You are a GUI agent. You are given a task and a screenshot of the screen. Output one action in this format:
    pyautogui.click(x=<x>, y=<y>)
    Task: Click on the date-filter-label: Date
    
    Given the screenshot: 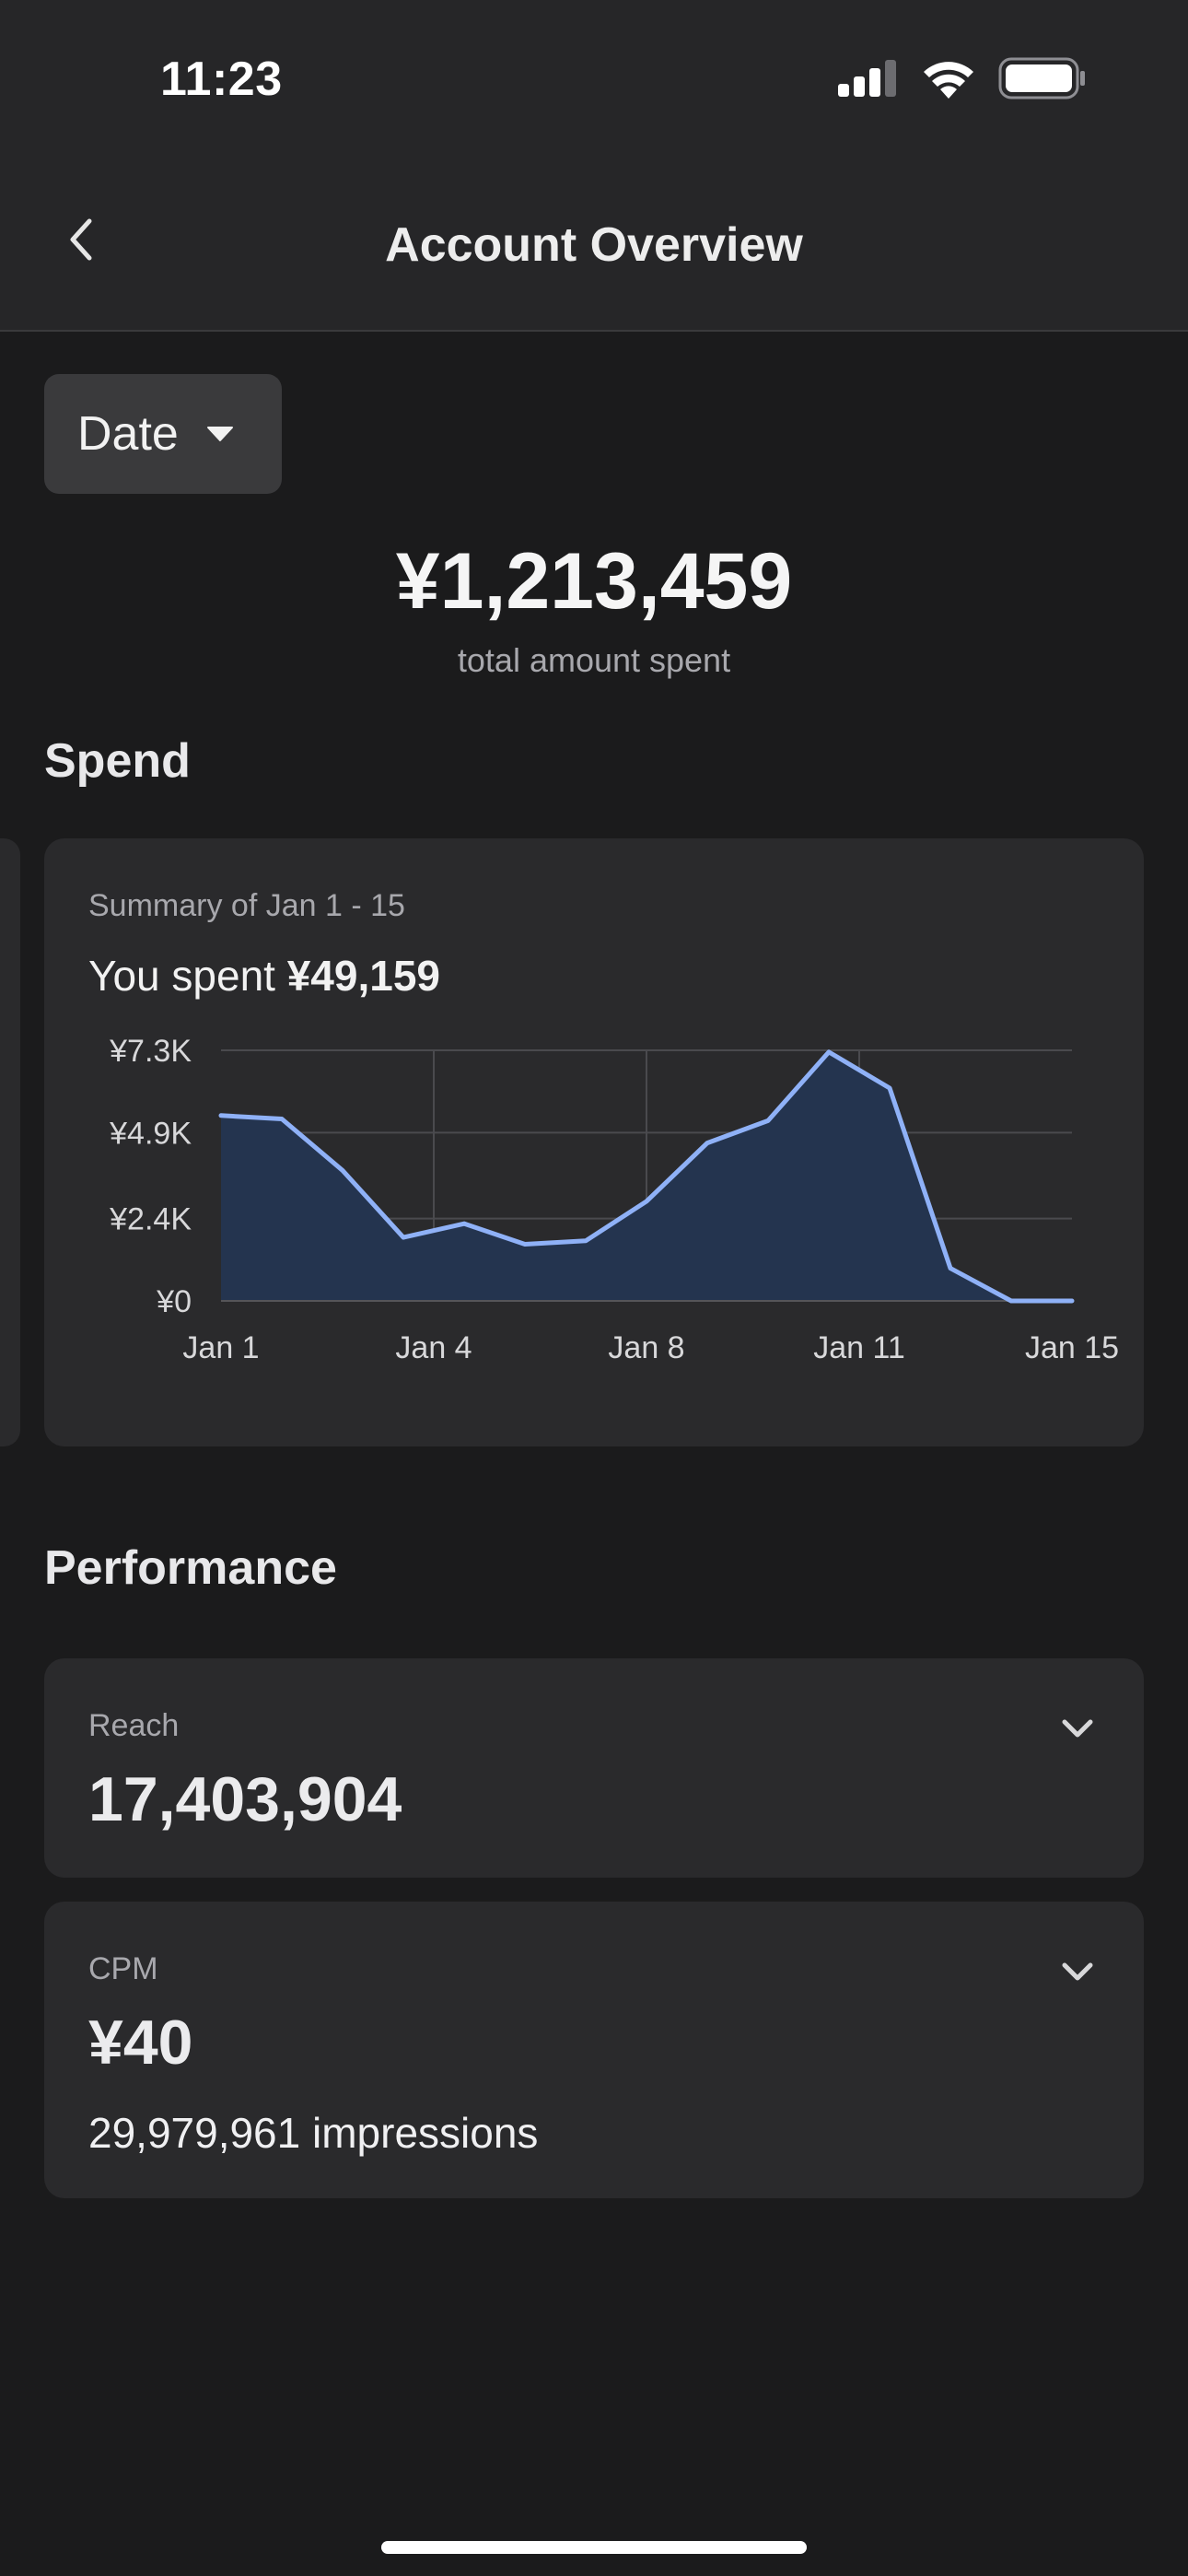 What is the action you would take?
    pyautogui.click(x=128, y=434)
    